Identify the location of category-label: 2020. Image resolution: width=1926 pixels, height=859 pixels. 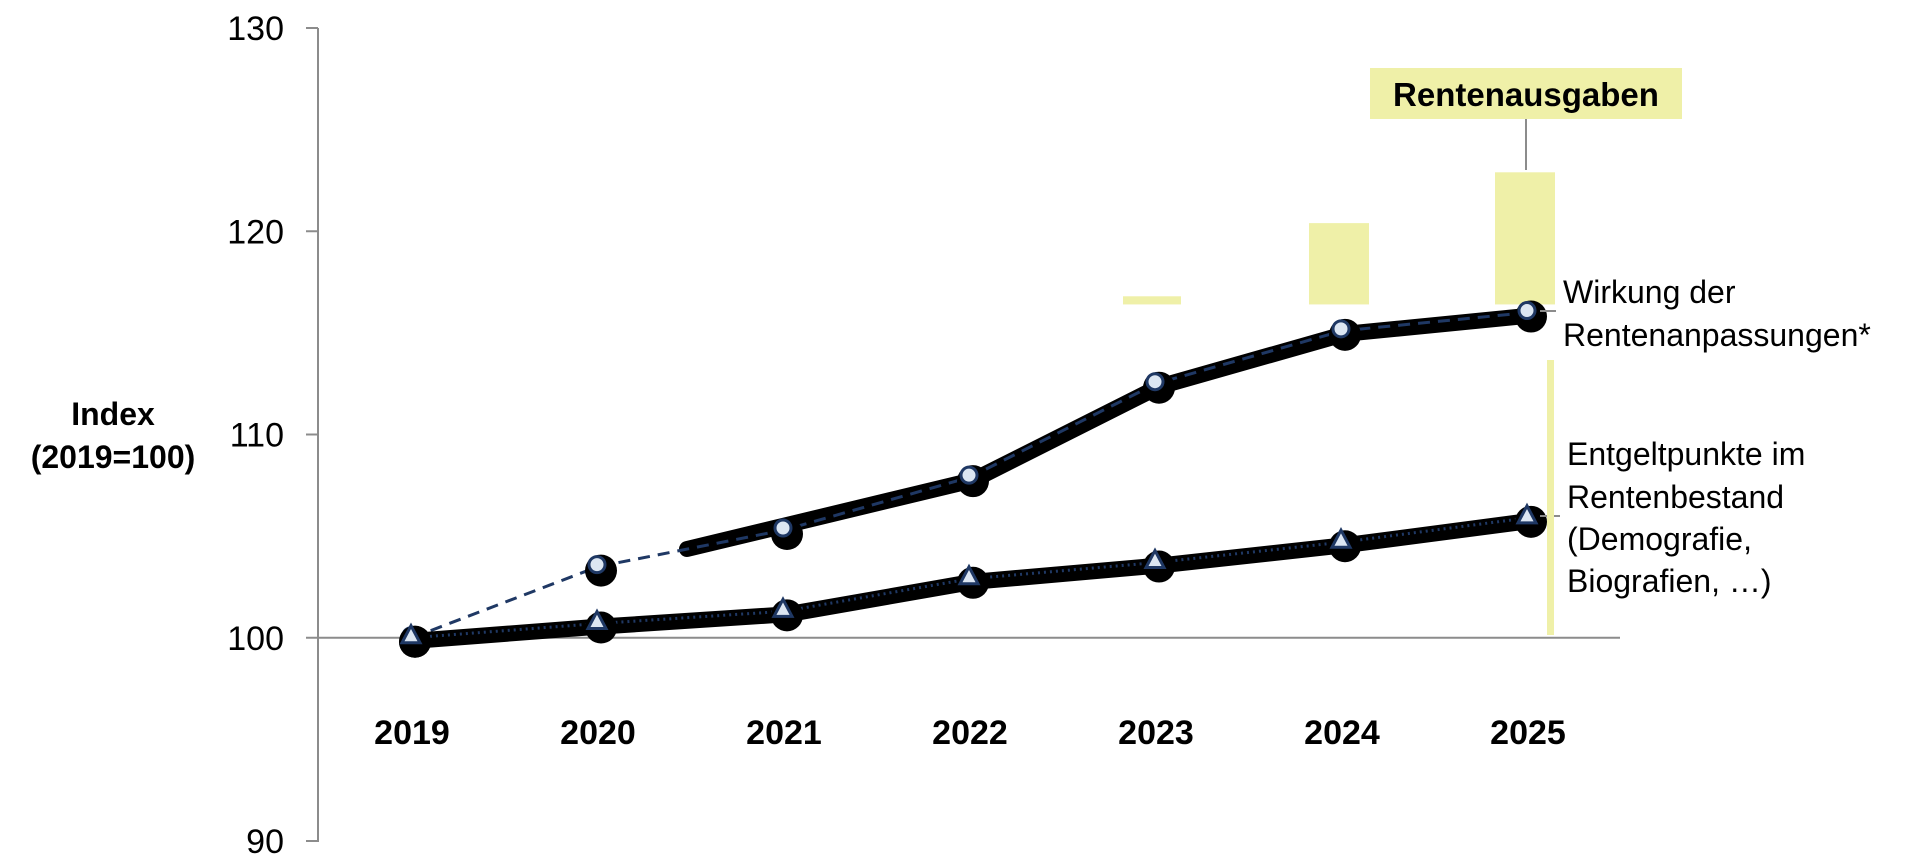
(598, 733).